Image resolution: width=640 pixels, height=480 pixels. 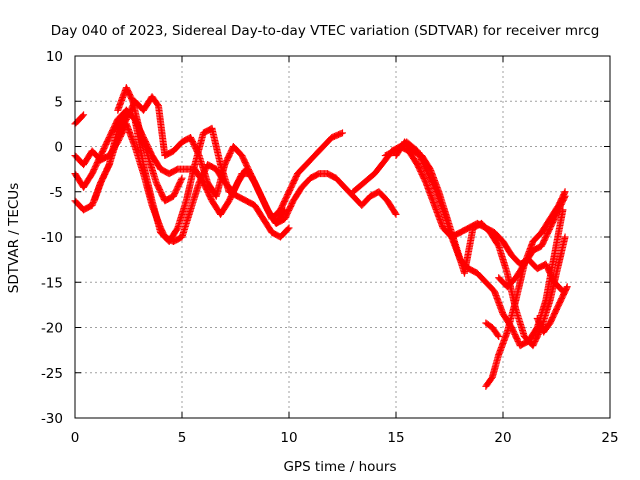 I want to click on y-tick-label: -5, so click(x=56, y=193).